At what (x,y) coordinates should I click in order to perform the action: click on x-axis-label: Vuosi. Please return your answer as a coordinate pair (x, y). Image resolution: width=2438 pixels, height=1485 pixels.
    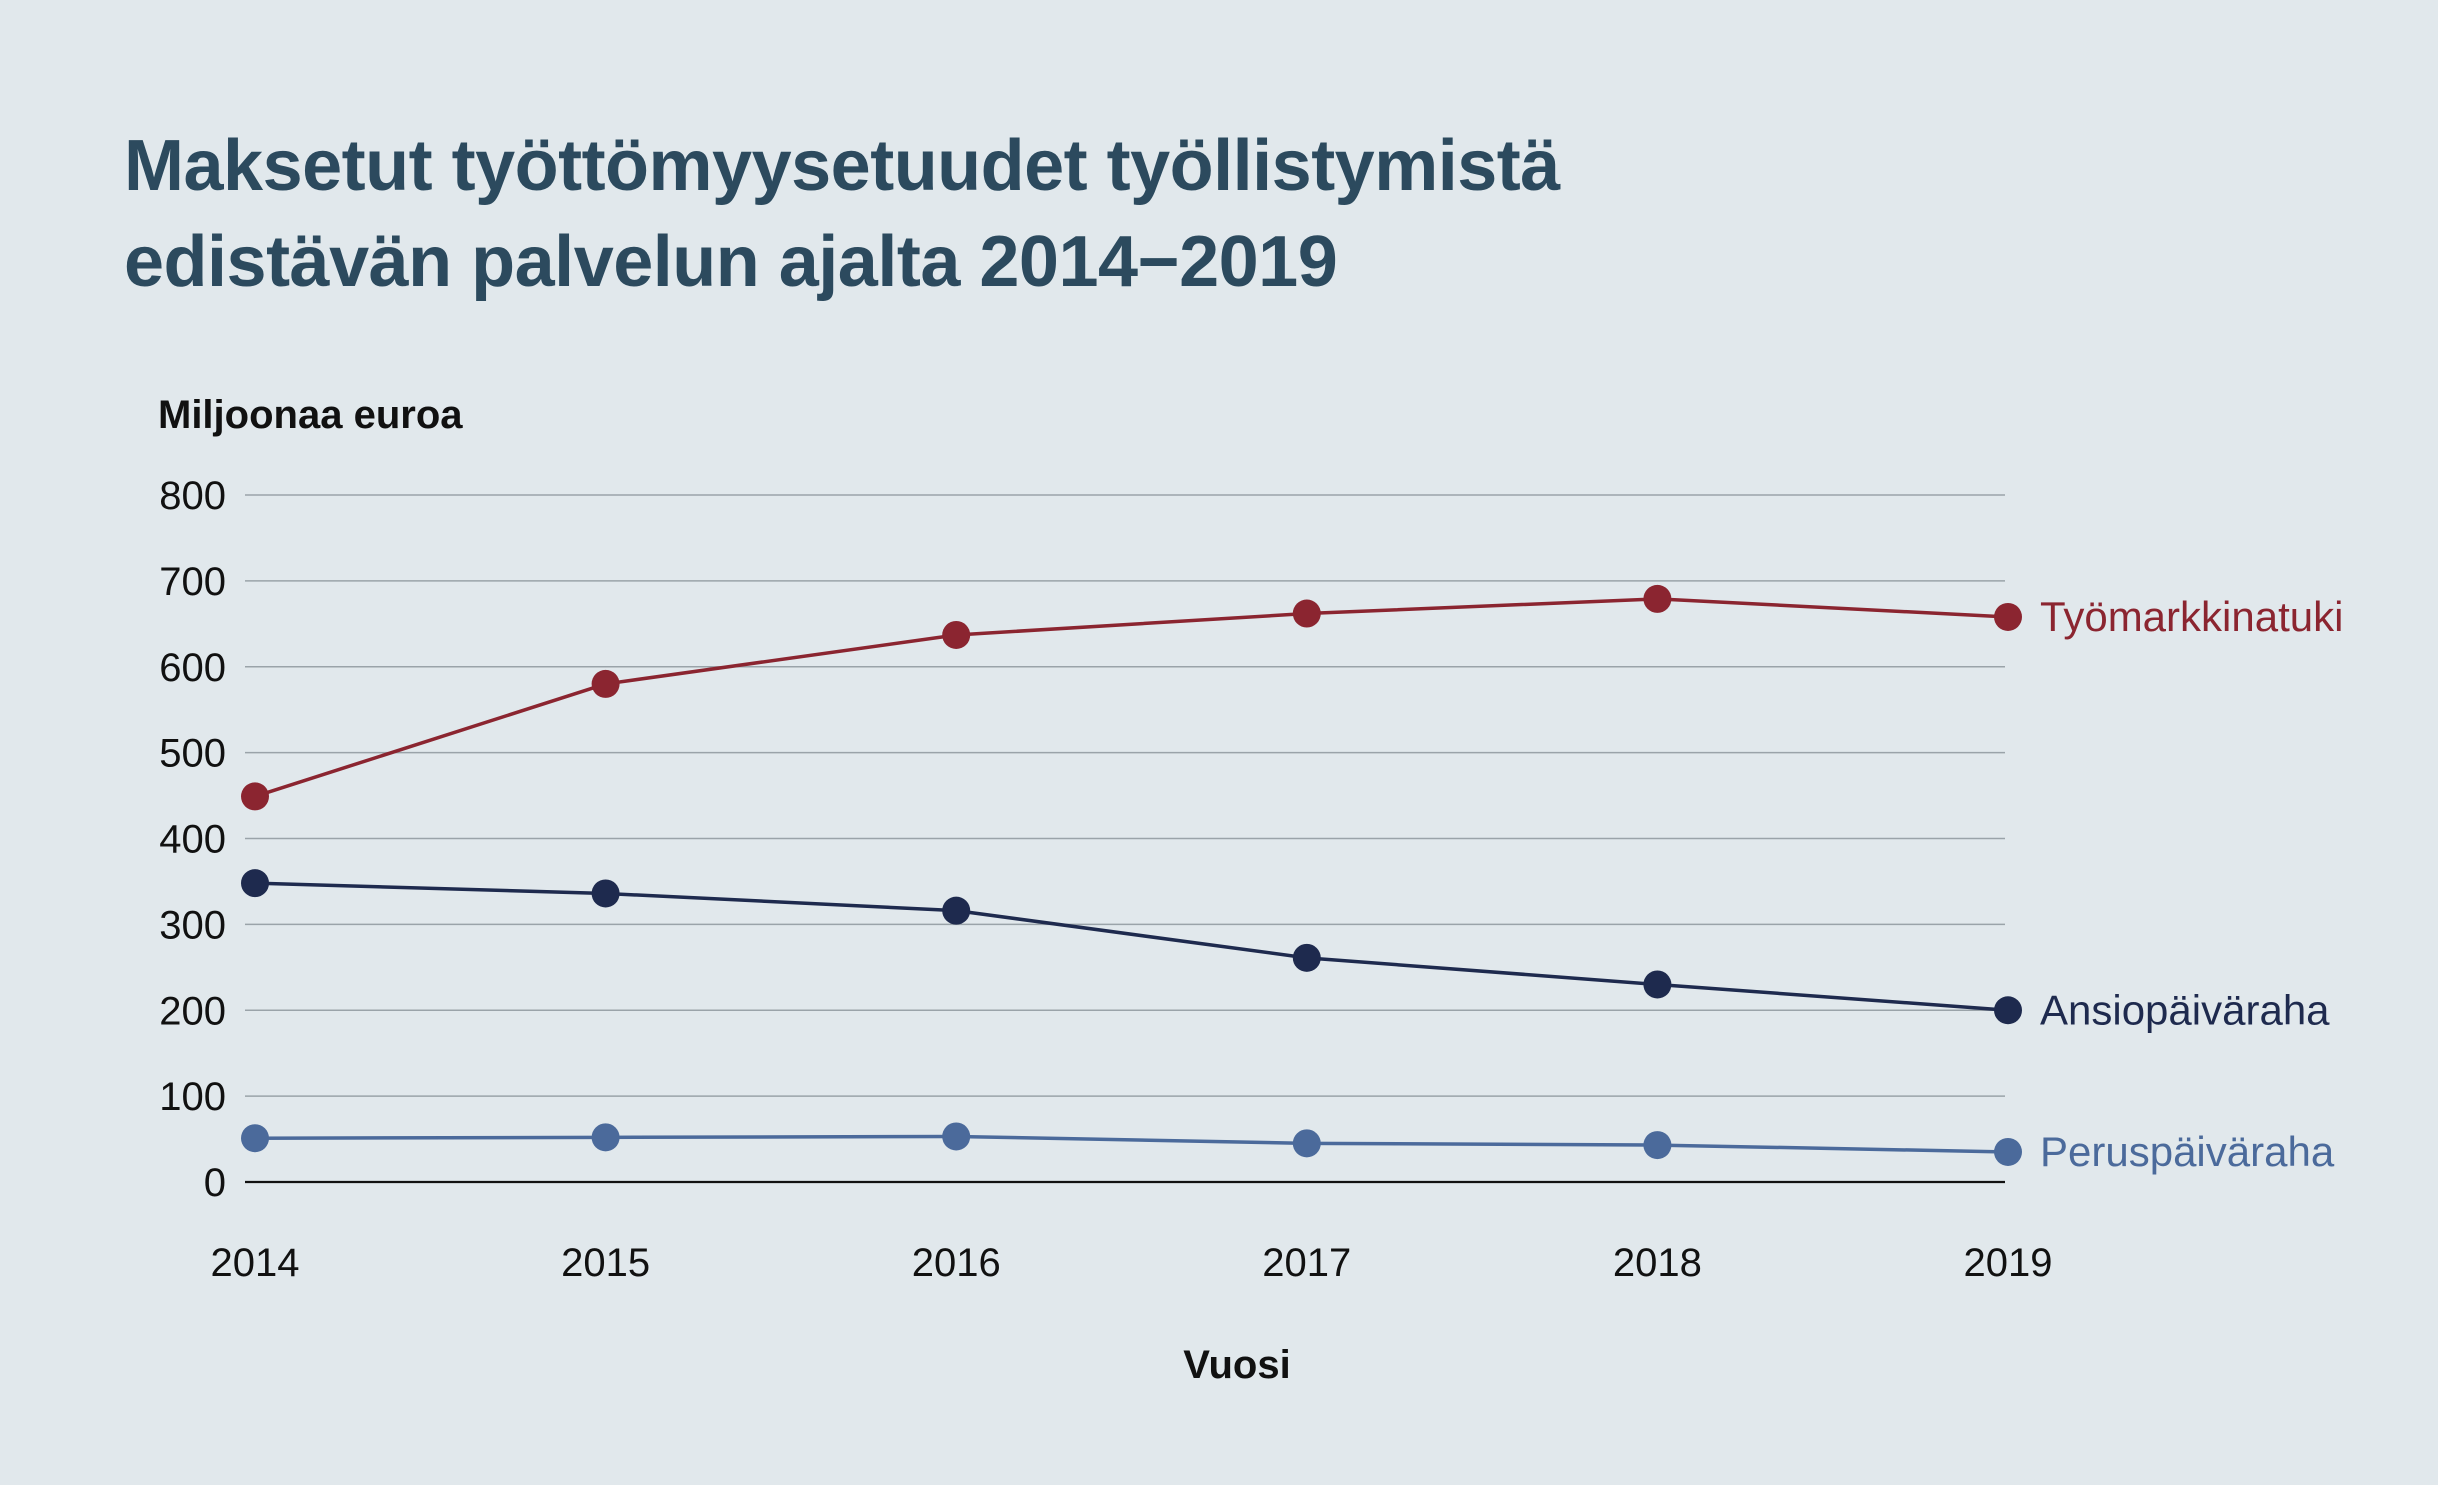
    Looking at the image, I should click on (1236, 1365).